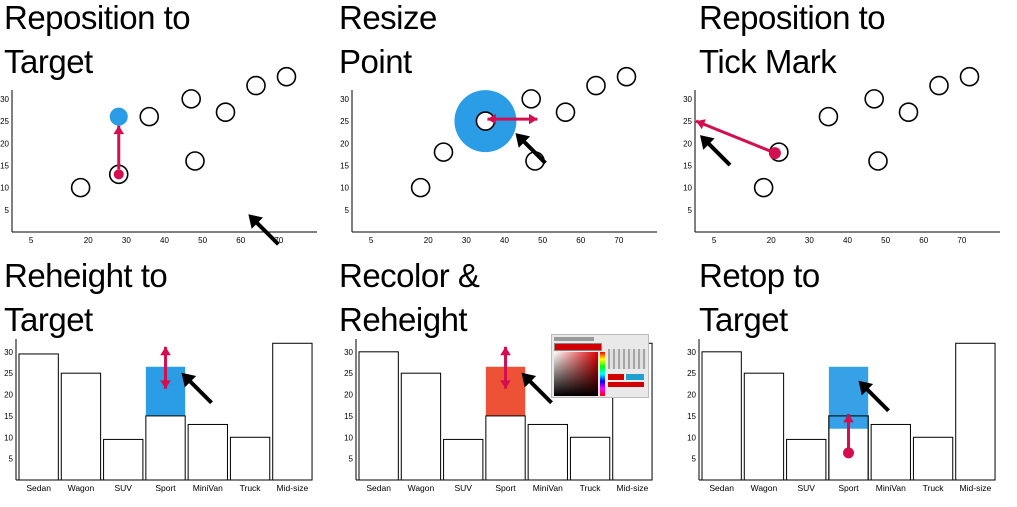  What do you see at coordinates (118, 116) in the screenshot?
I see `target-position` at bounding box center [118, 116].